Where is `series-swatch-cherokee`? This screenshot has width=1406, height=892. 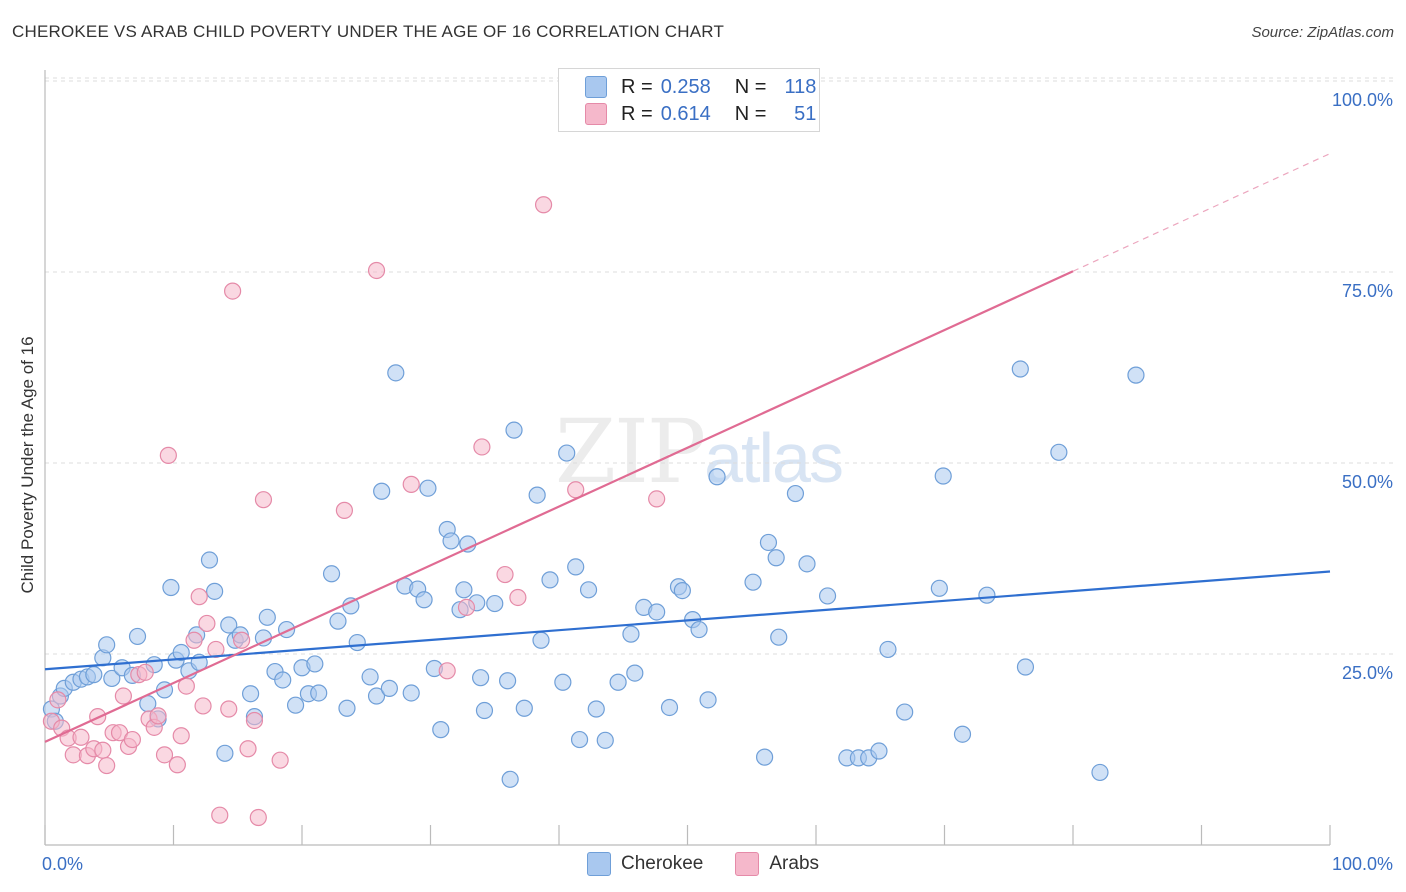
series-swatch-cherokee is located at coordinates (598, 864).